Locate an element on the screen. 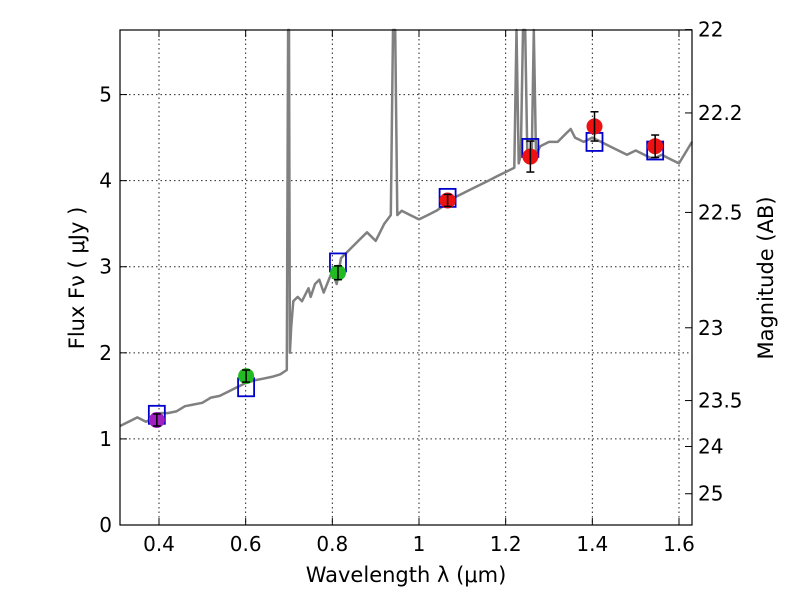 The image size is (800, 600). mag-tick-label: 25 is located at coordinates (710, 494).